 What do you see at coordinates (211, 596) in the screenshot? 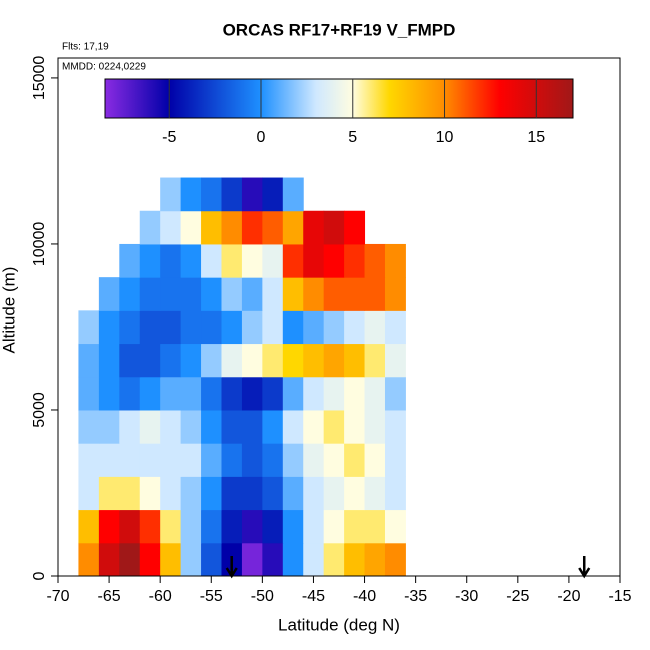
I see `x-tick-label: -55` at bounding box center [211, 596].